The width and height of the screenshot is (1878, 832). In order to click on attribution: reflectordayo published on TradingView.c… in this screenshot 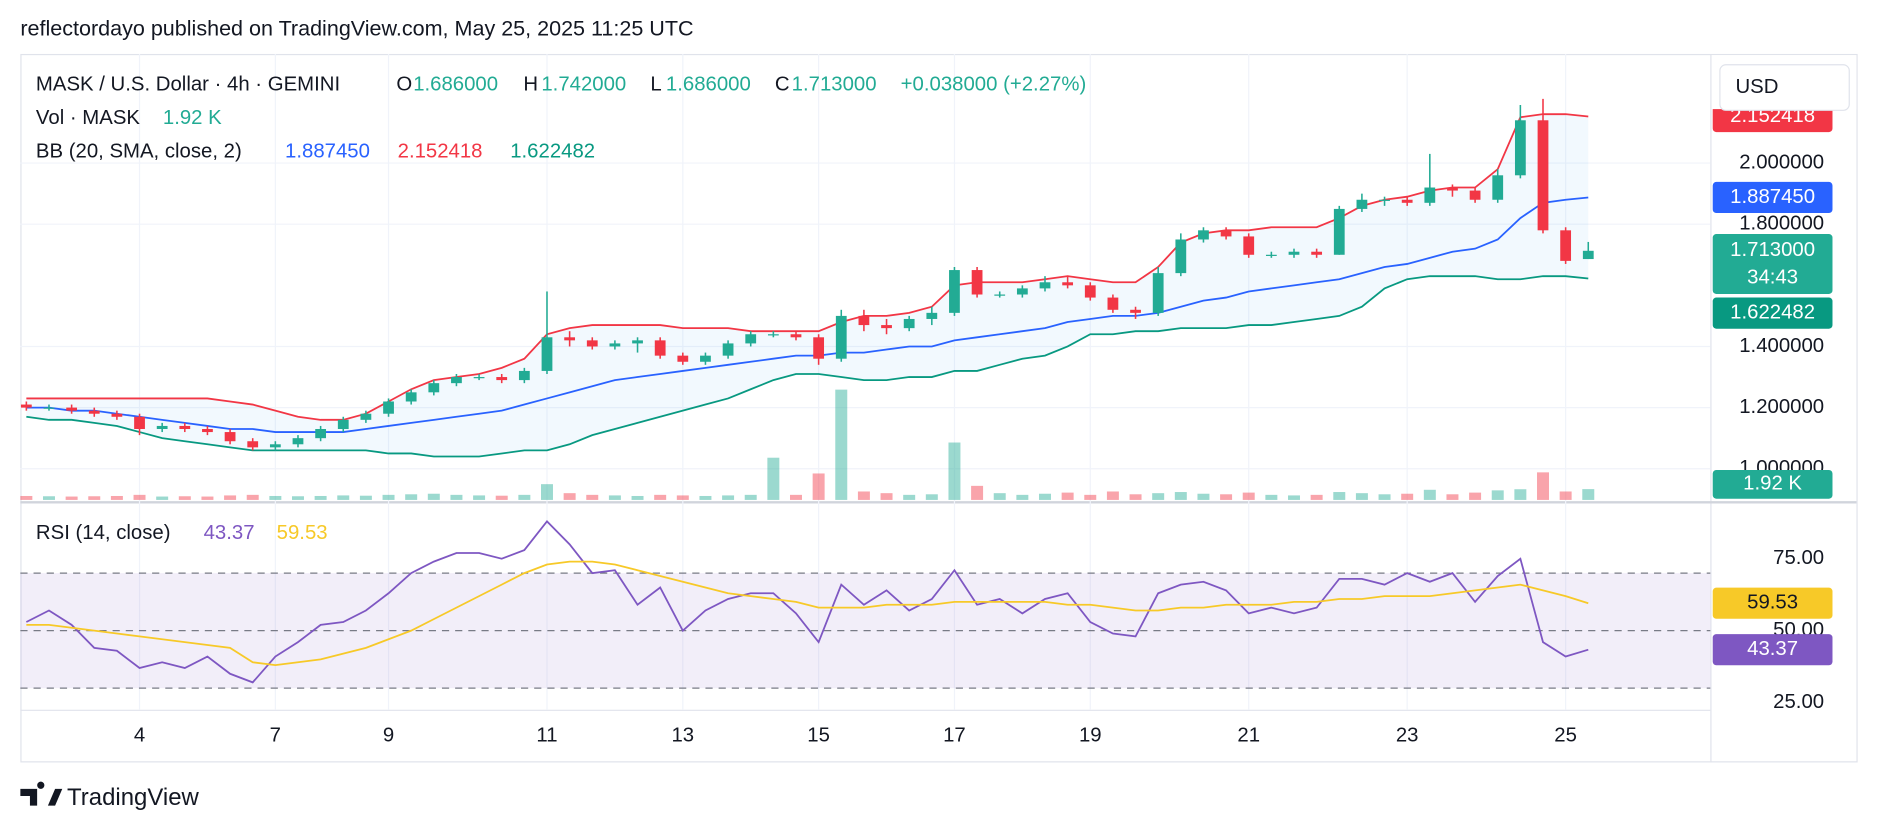, I will do `click(356, 28)`.